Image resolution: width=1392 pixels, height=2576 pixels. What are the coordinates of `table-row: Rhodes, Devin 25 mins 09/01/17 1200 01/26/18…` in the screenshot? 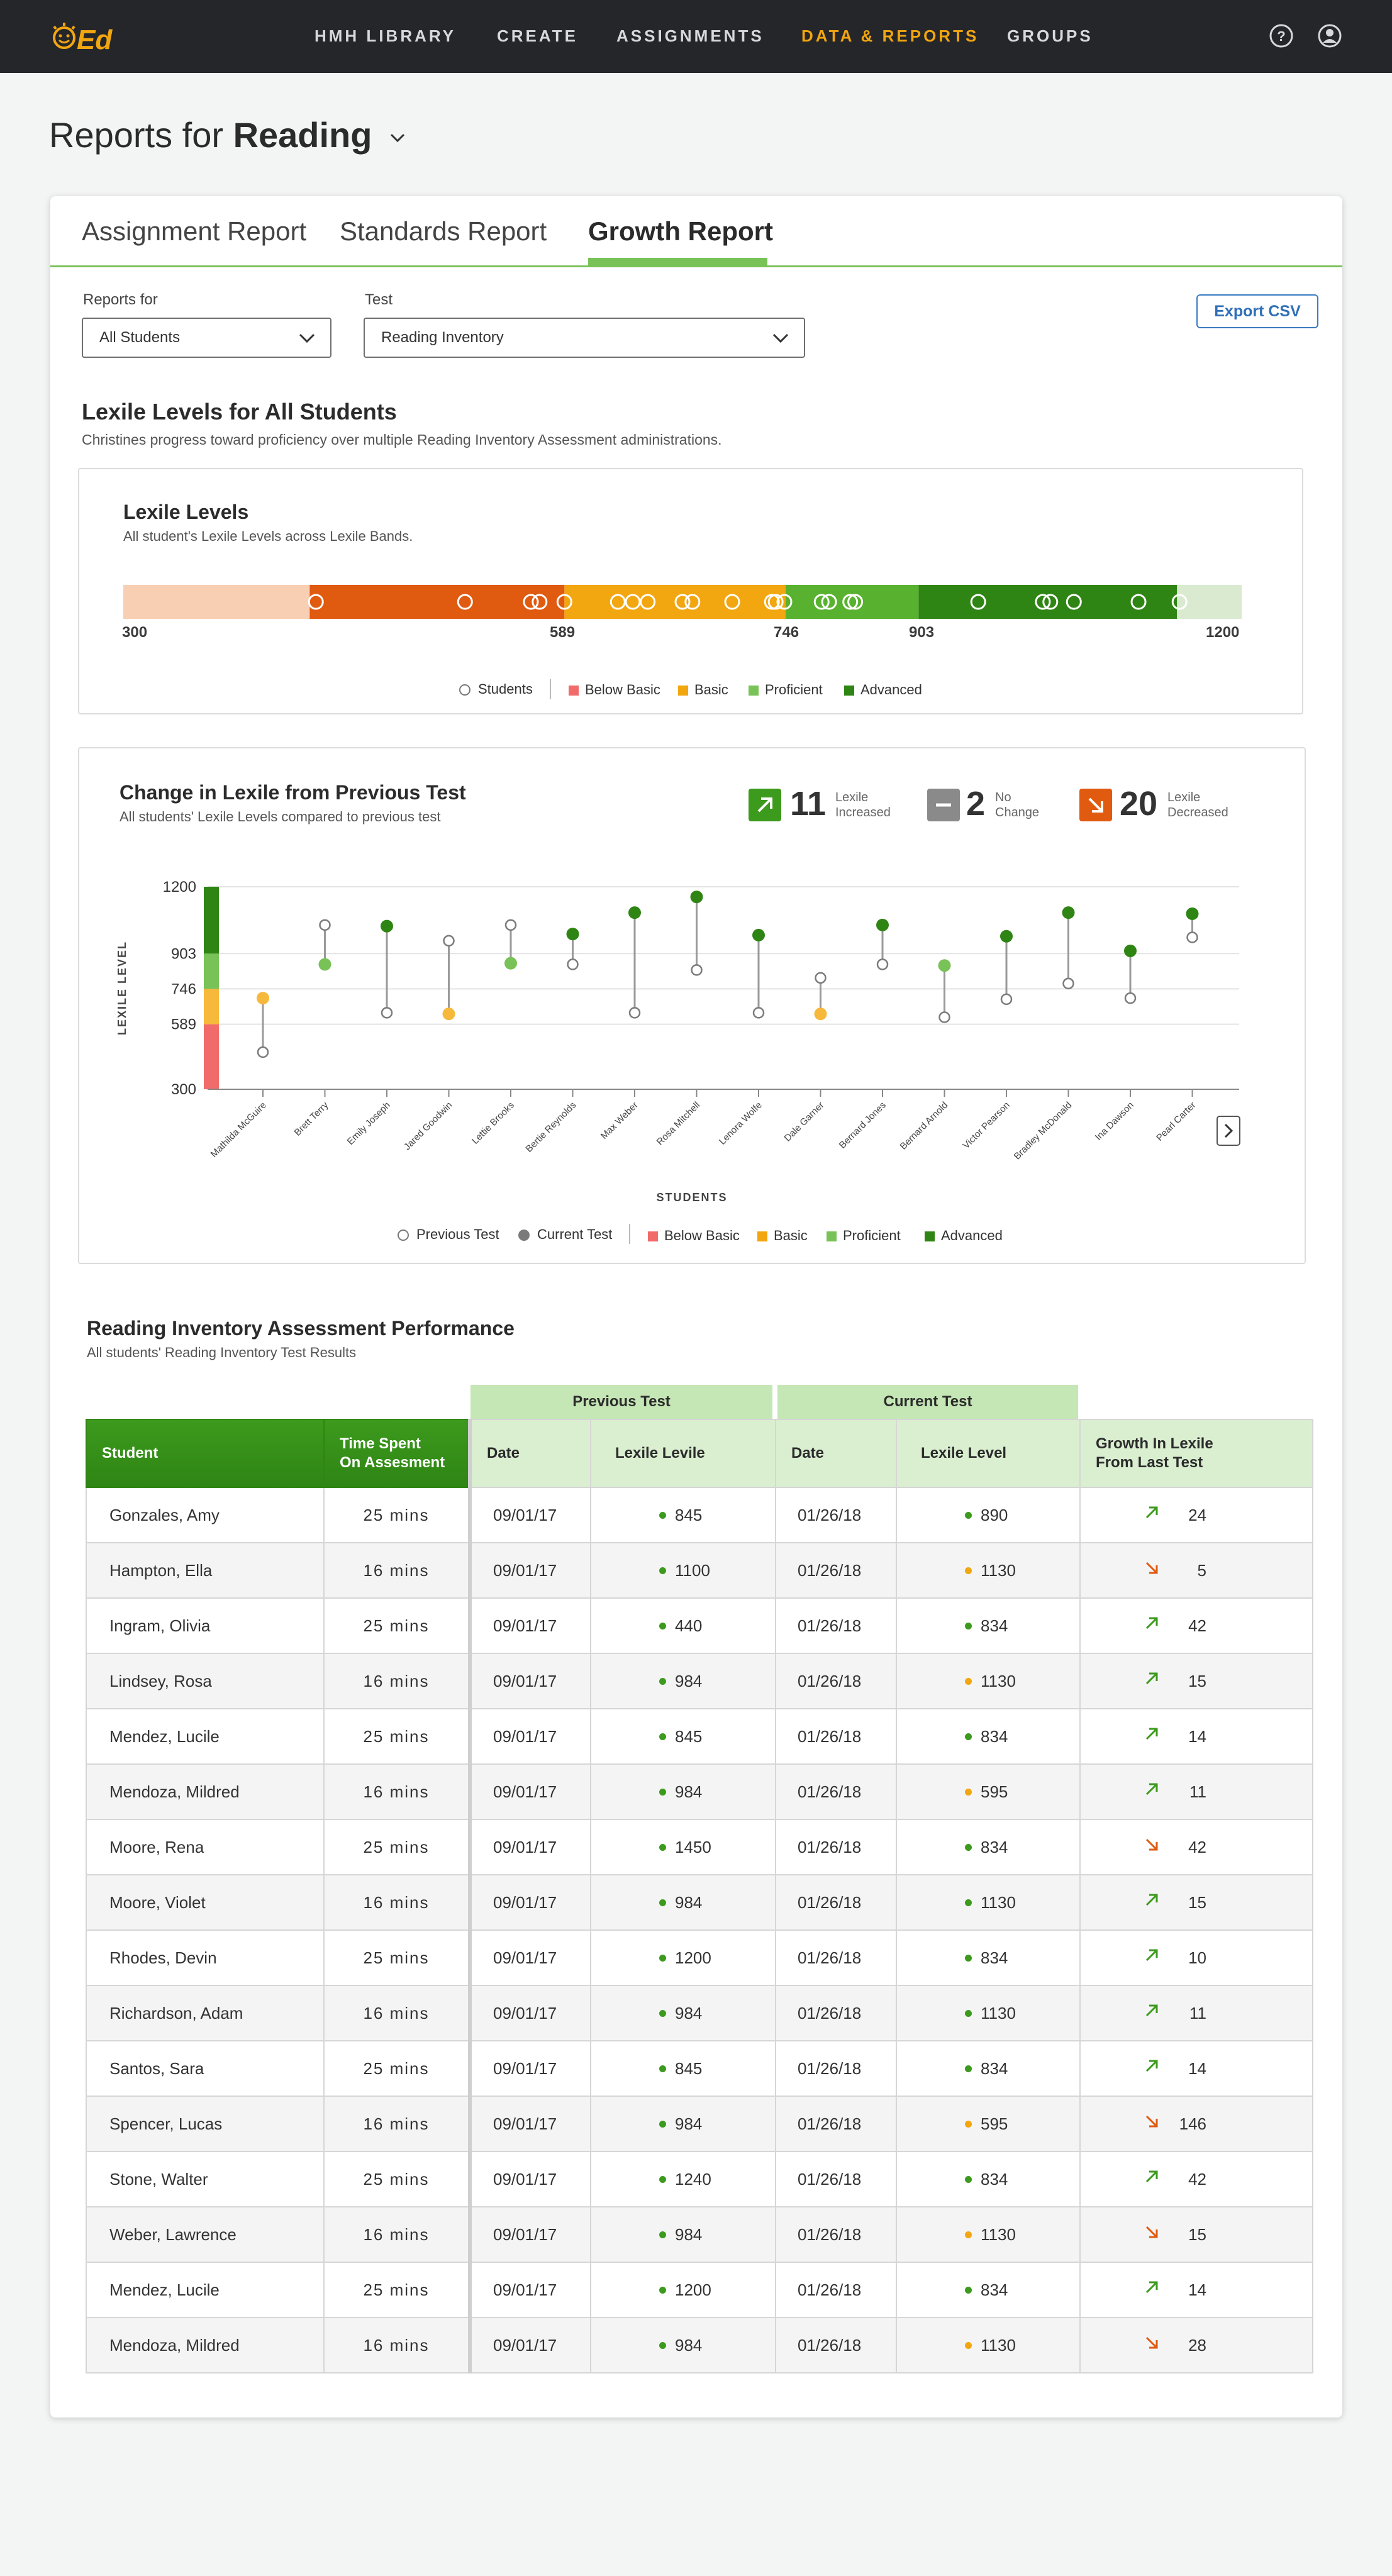 It's located at (700, 1957).